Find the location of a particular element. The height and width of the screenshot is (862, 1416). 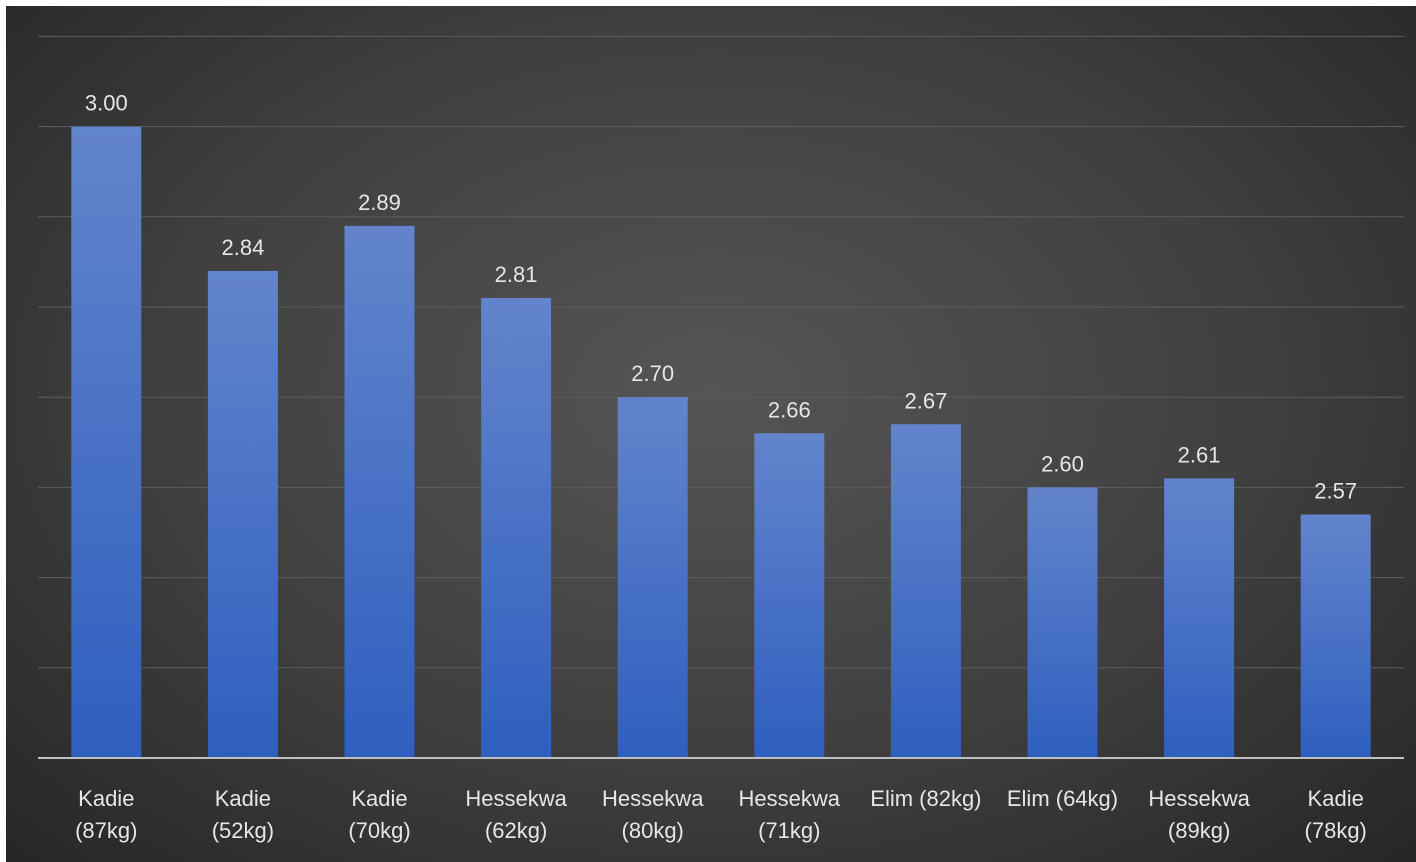

x-tick-label: Kadie (87kg) is located at coordinates (106, 814).